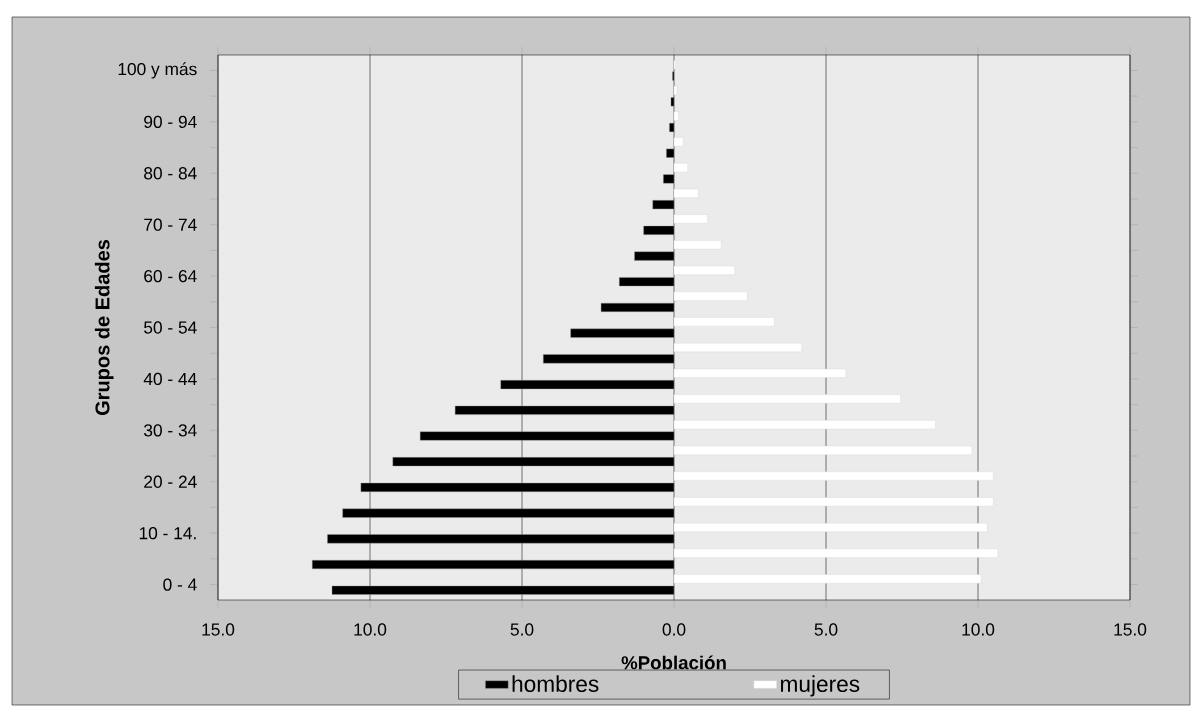 The height and width of the screenshot is (707, 1198). Describe the element at coordinates (170, 481) in the screenshot. I see `y-tick-label: 20 - 24` at that location.